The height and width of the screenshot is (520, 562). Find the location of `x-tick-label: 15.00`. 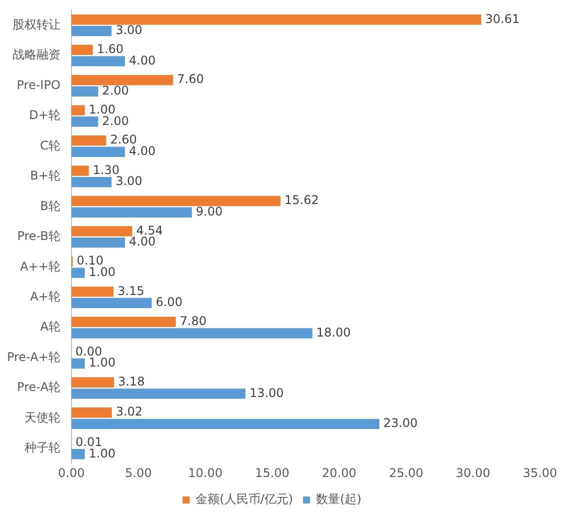

x-tick-label: 15.00 is located at coordinates (272, 473).